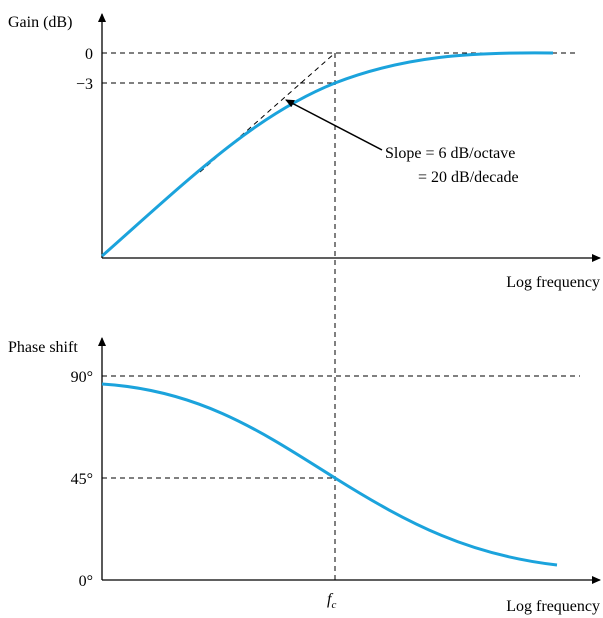 The height and width of the screenshot is (618, 603). Describe the element at coordinates (86, 581) in the screenshot. I see `y-tick-label: 0°` at that location.